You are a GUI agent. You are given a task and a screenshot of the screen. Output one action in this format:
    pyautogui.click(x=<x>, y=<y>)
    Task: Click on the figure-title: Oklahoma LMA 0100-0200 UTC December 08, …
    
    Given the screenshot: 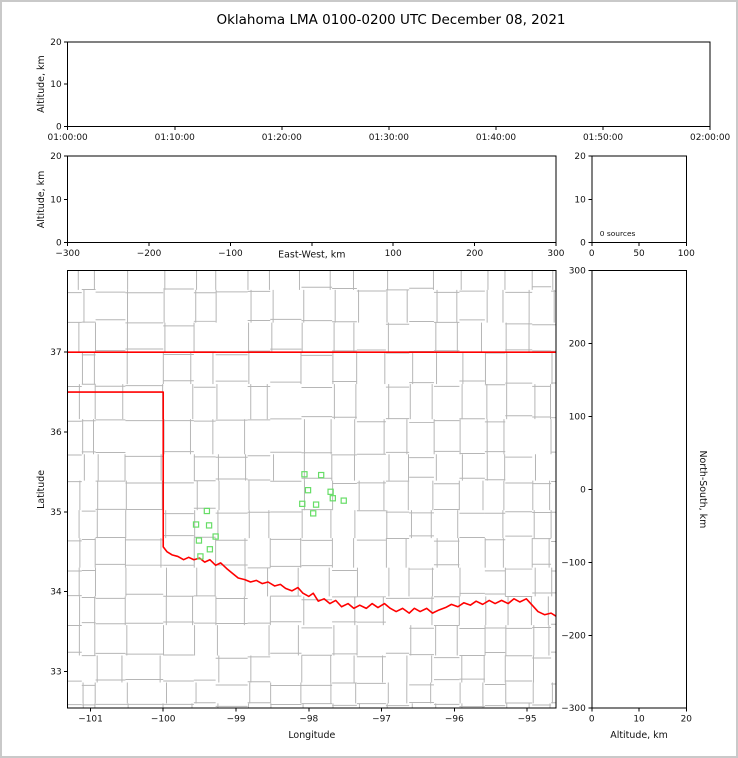 What is the action you would take?
    pyautogui.click(x=391, y=20)
    